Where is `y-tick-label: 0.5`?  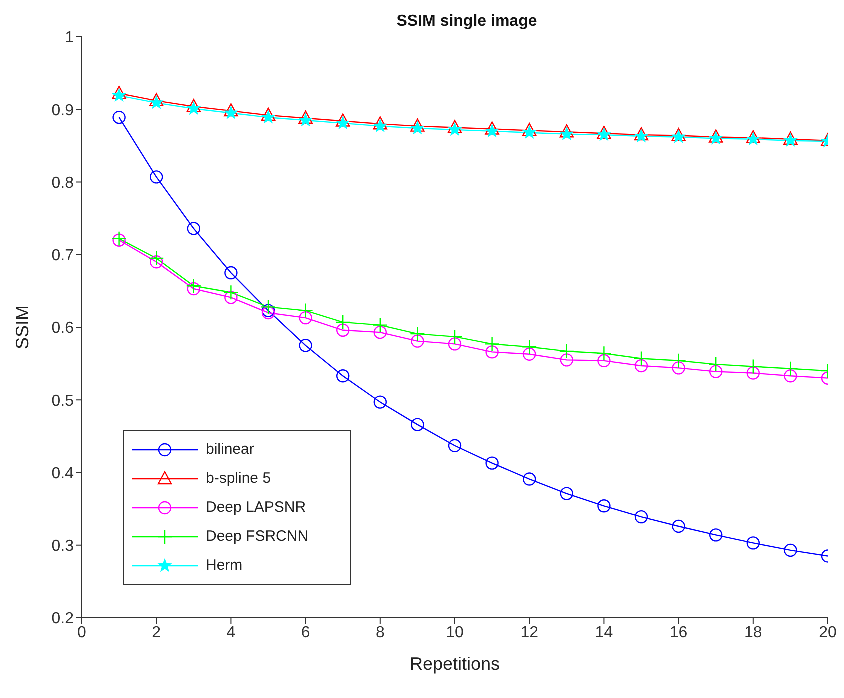
y-tick-label: 0.5 is located at coordinates (63, 401).